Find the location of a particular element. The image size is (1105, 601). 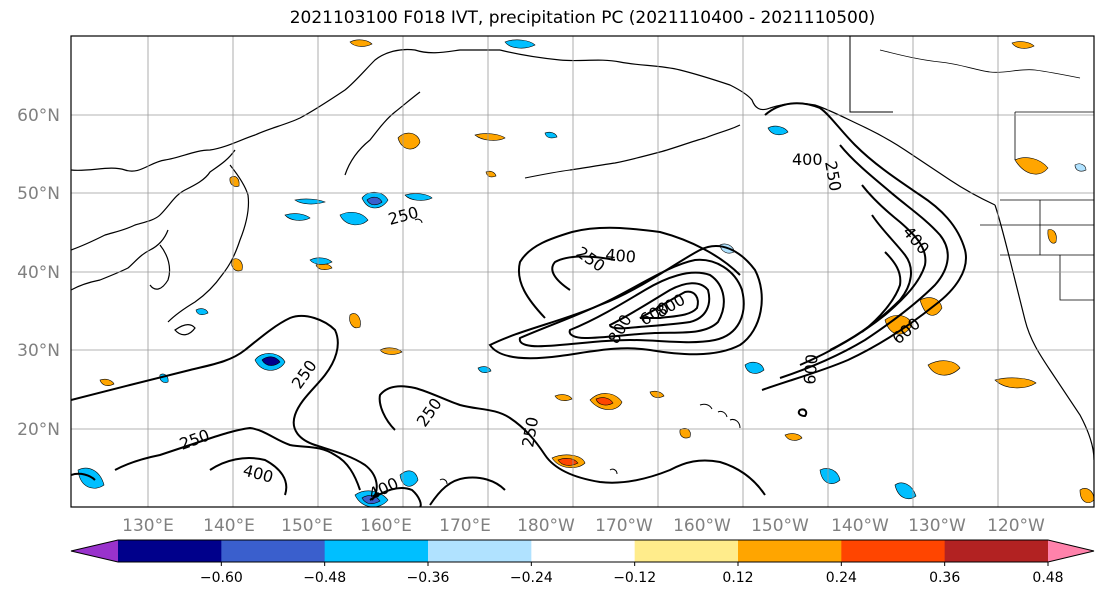

lat-label: 50°N is located at coordinates (38, 194).